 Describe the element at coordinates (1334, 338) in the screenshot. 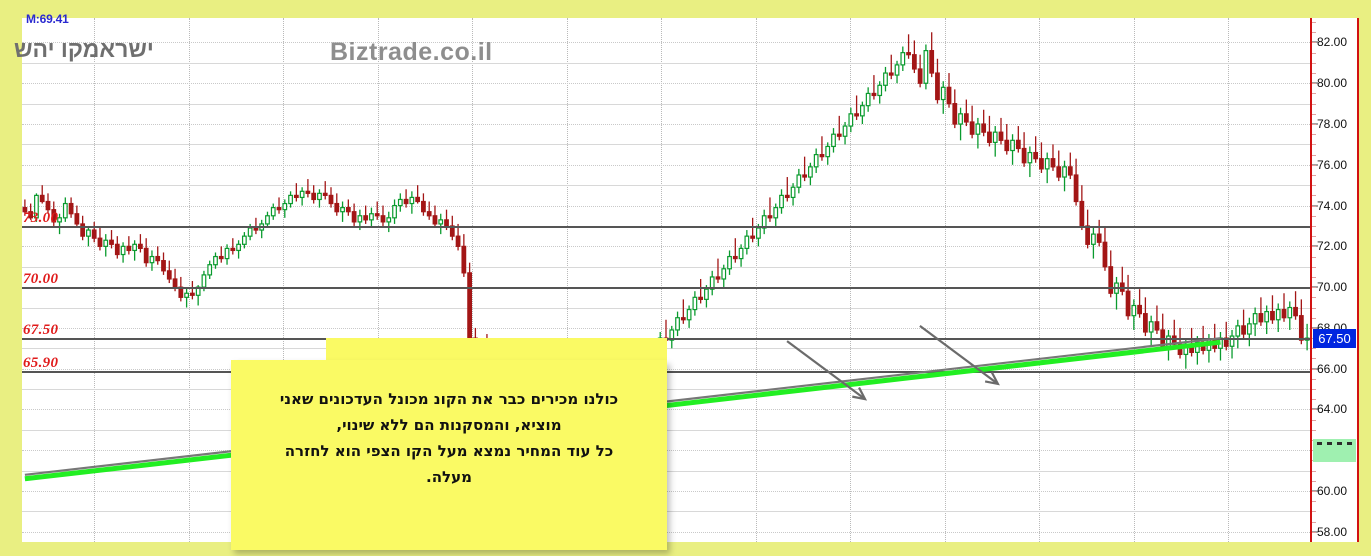

I see `current-price-box: 67.50` at that location.